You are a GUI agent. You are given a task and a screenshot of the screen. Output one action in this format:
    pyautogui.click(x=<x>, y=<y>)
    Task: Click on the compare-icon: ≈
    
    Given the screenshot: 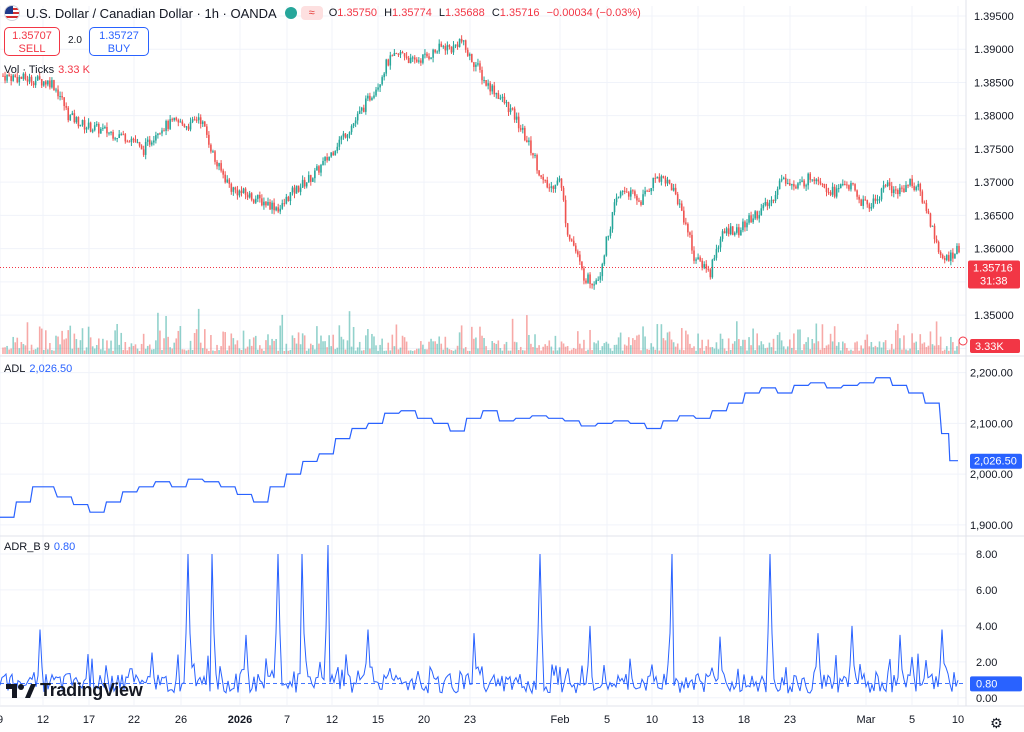 What is the action you would take?
    pyautogui.click(x=311, y=13)
    